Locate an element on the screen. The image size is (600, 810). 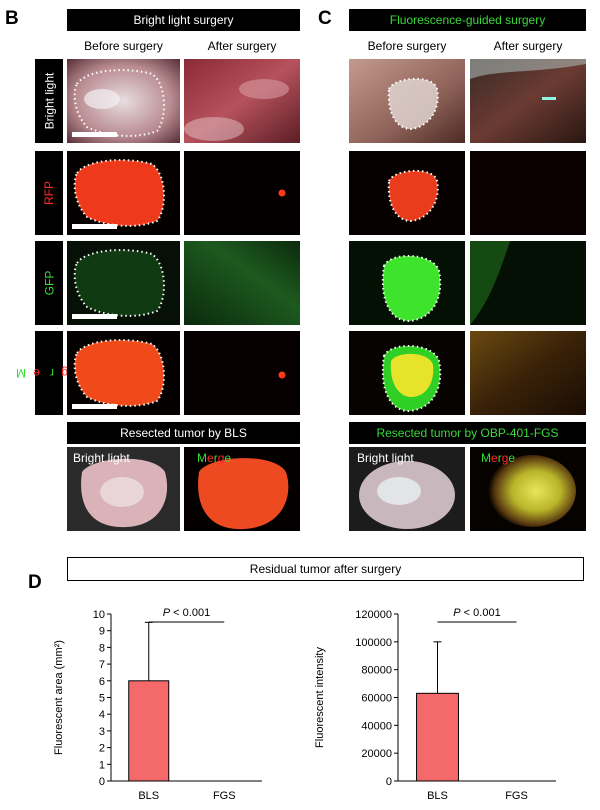
y-tick-label: 9 is located at coordinates (102, 632).